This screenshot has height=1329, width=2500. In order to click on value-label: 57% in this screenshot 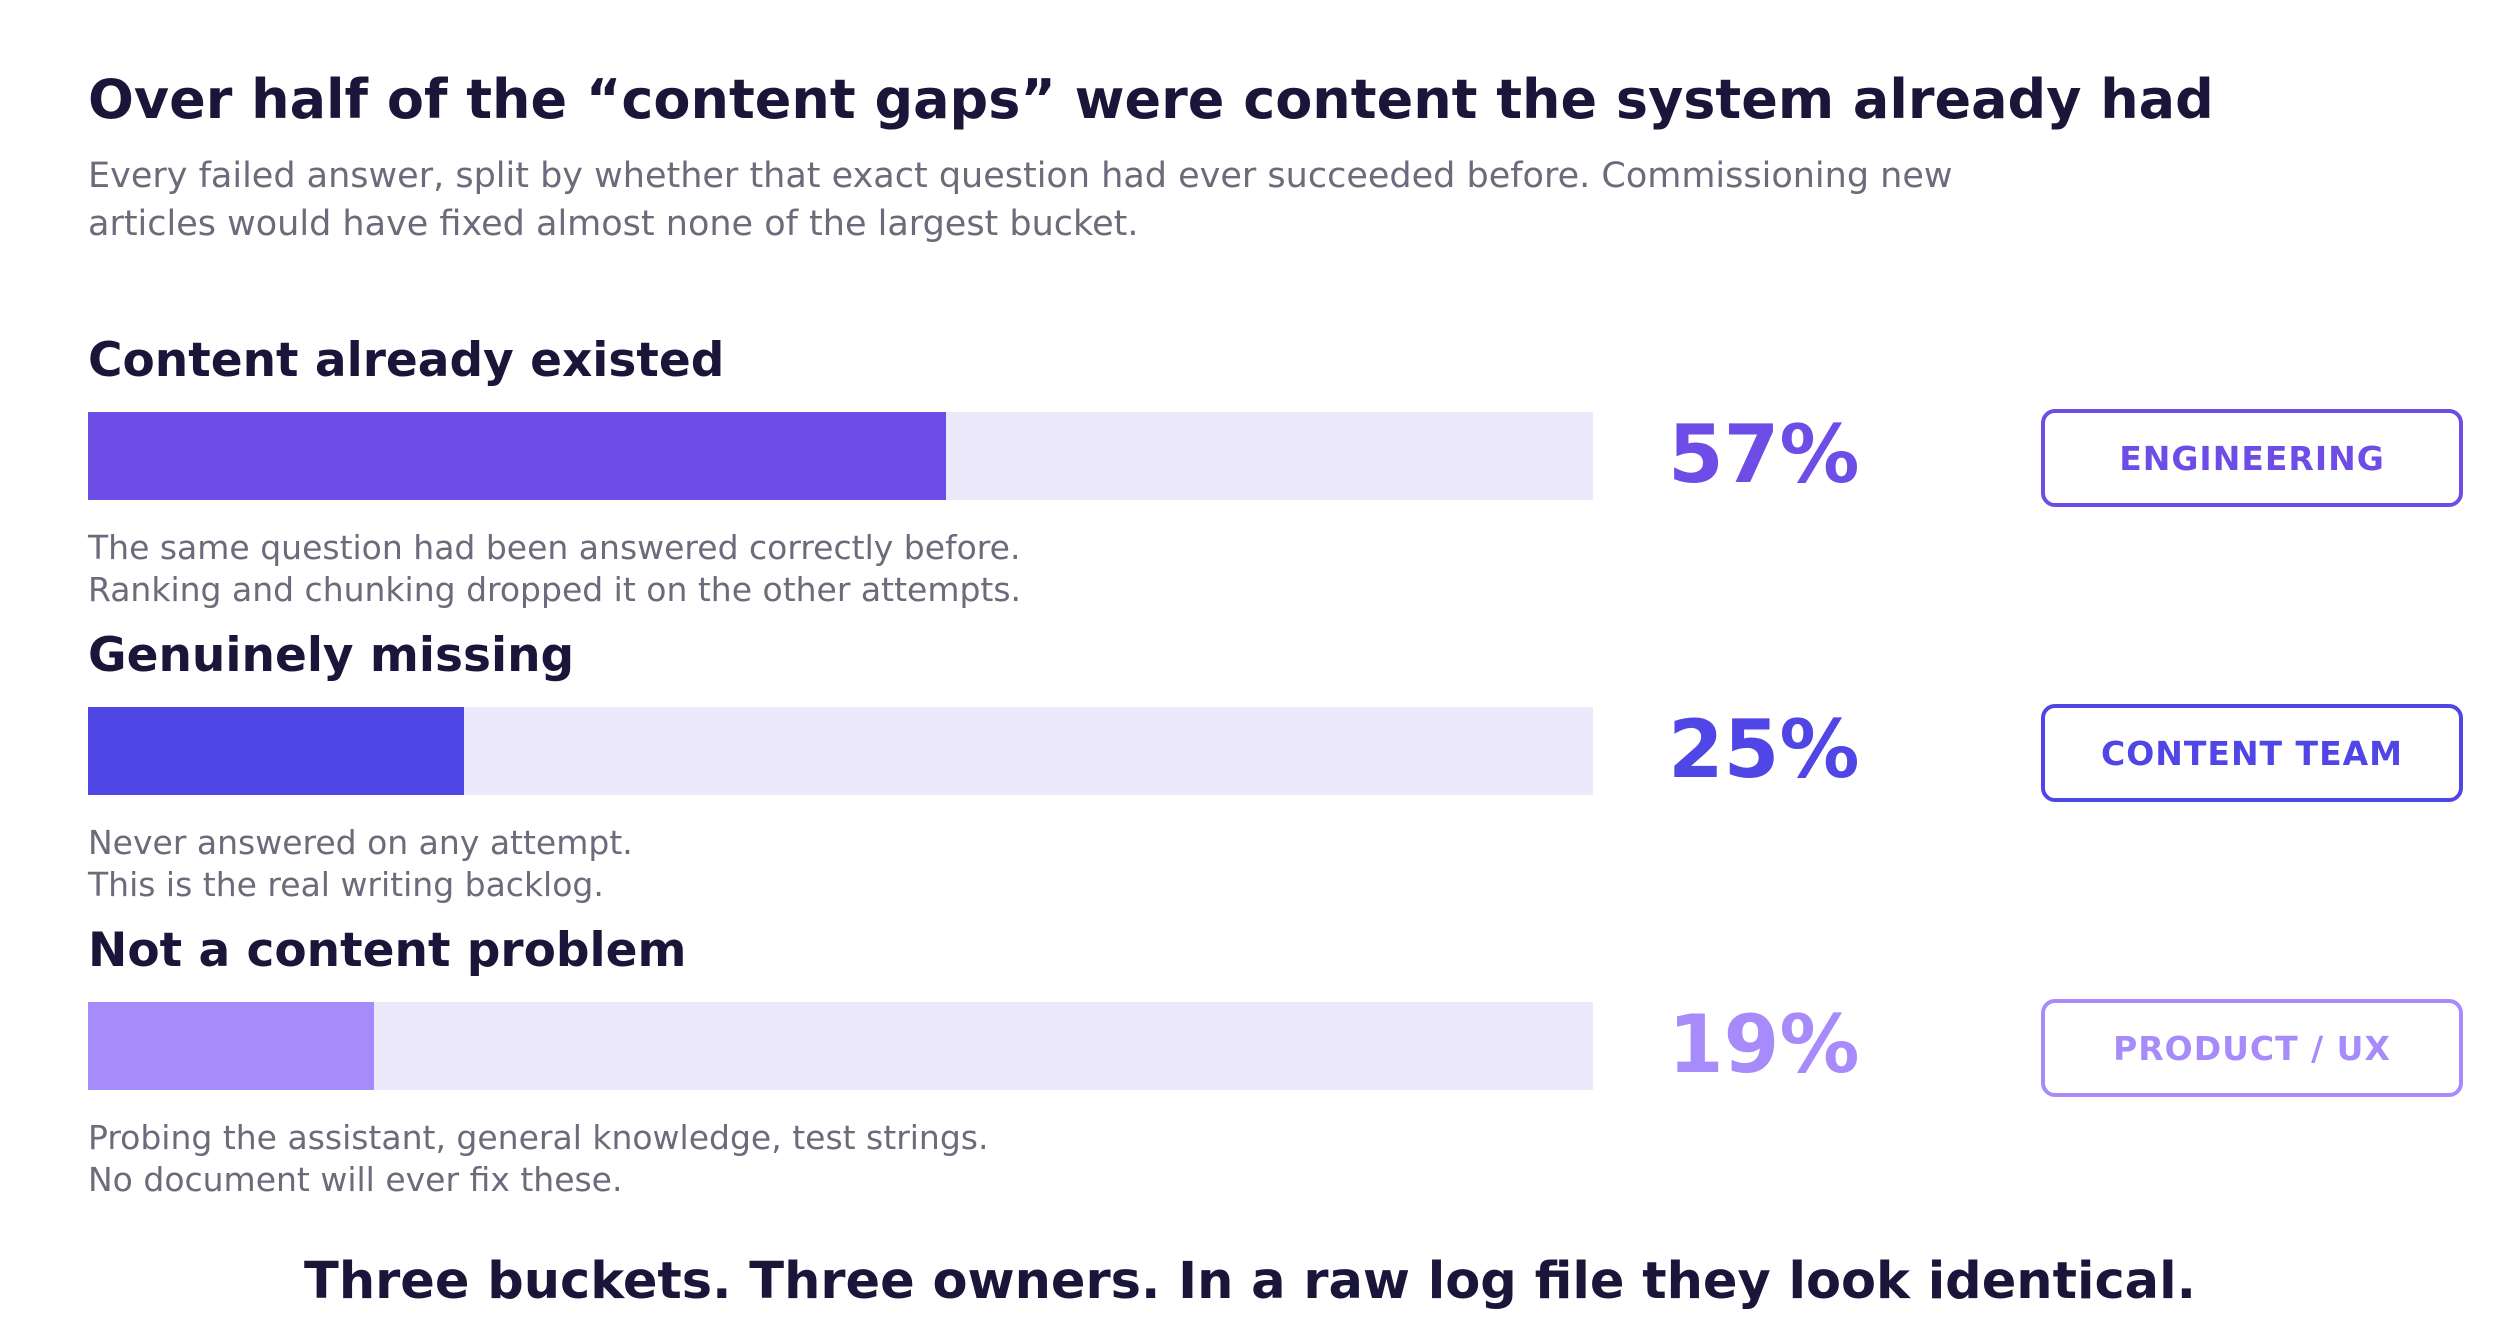, I will do `click(1764, 454)`.